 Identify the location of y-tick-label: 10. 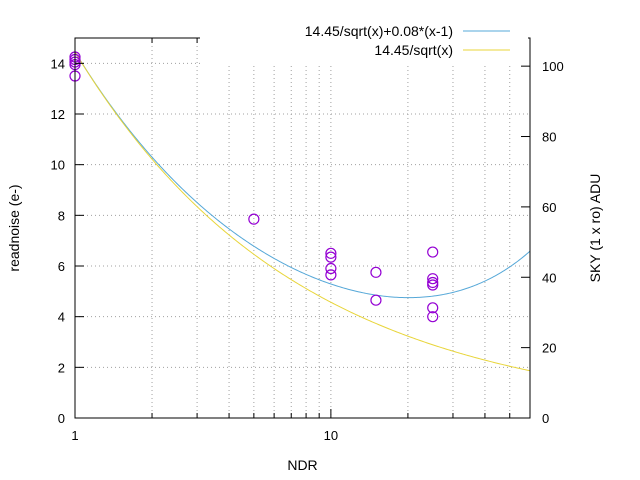
(58, 165).